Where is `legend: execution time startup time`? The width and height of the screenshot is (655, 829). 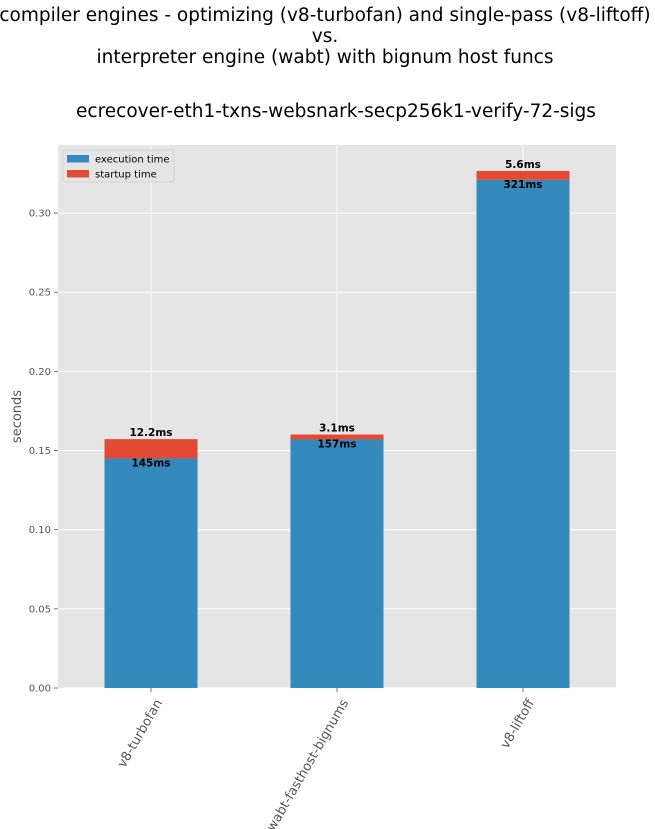
legend: execution time startup time is located at coordinates (118, 166).